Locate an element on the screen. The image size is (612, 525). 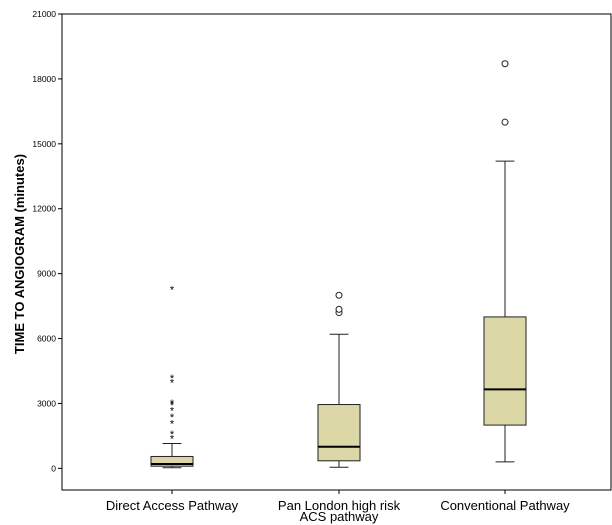
y-axis-label: TIME TO ANGIOGRAM (minutes) is located at coordinates (19, 254).